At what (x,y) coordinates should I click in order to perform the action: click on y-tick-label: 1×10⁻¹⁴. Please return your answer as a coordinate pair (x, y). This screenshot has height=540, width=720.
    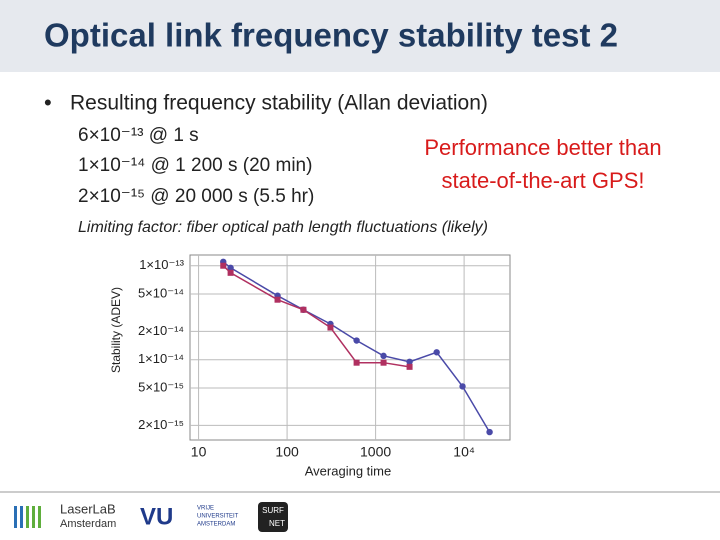
    Looking at the image, I should click on (161, 358).